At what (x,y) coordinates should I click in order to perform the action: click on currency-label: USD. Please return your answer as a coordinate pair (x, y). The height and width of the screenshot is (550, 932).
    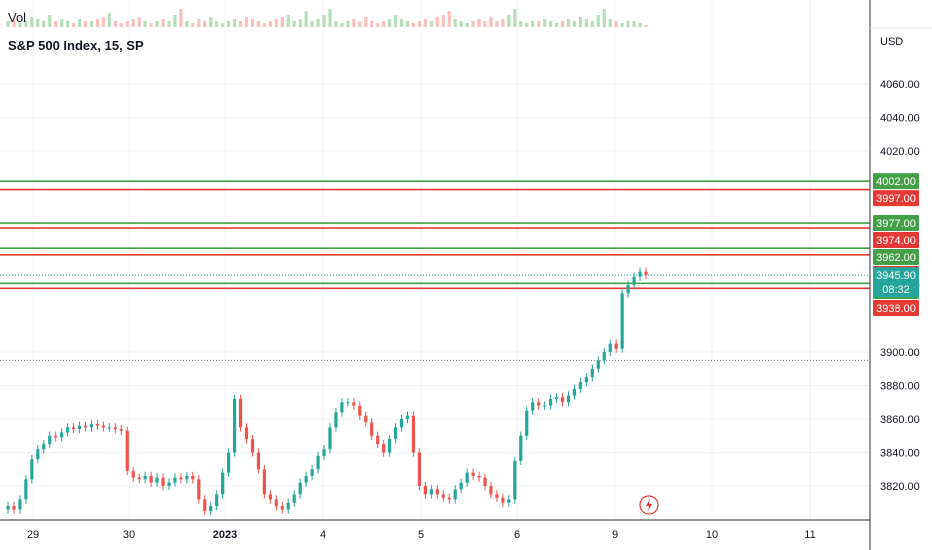
    Looking at the image, I should click on (892, 42).